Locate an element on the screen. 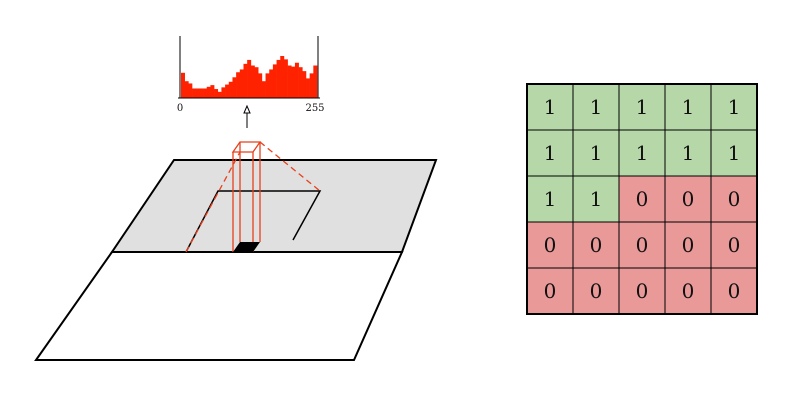 This screenshot has width=807, height=403. projection-lines is located at coordinates (253, 197).